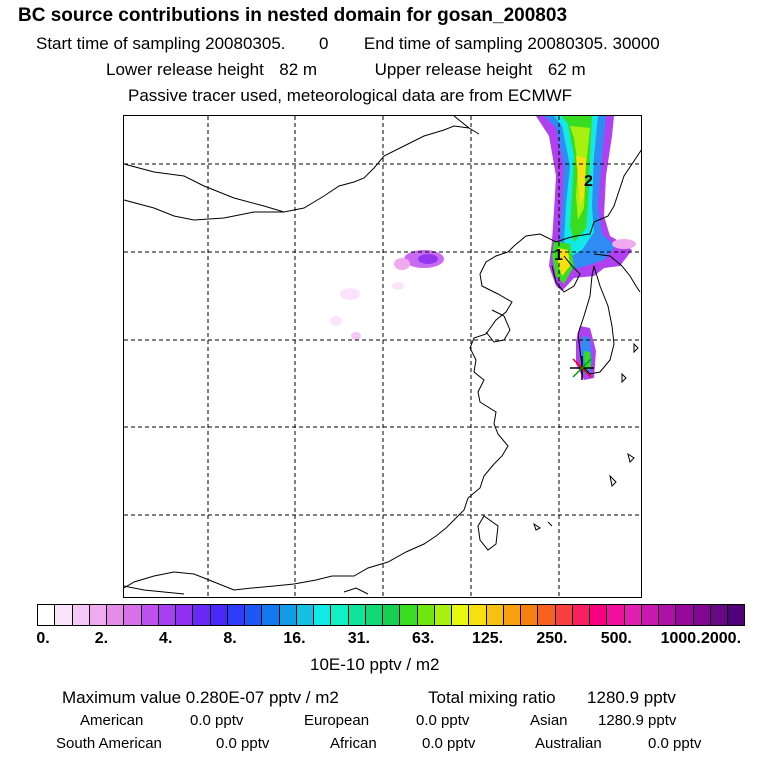 The image size is (768, 768). I want to click on color-bar-tick-label: 8., so click(230, 638).